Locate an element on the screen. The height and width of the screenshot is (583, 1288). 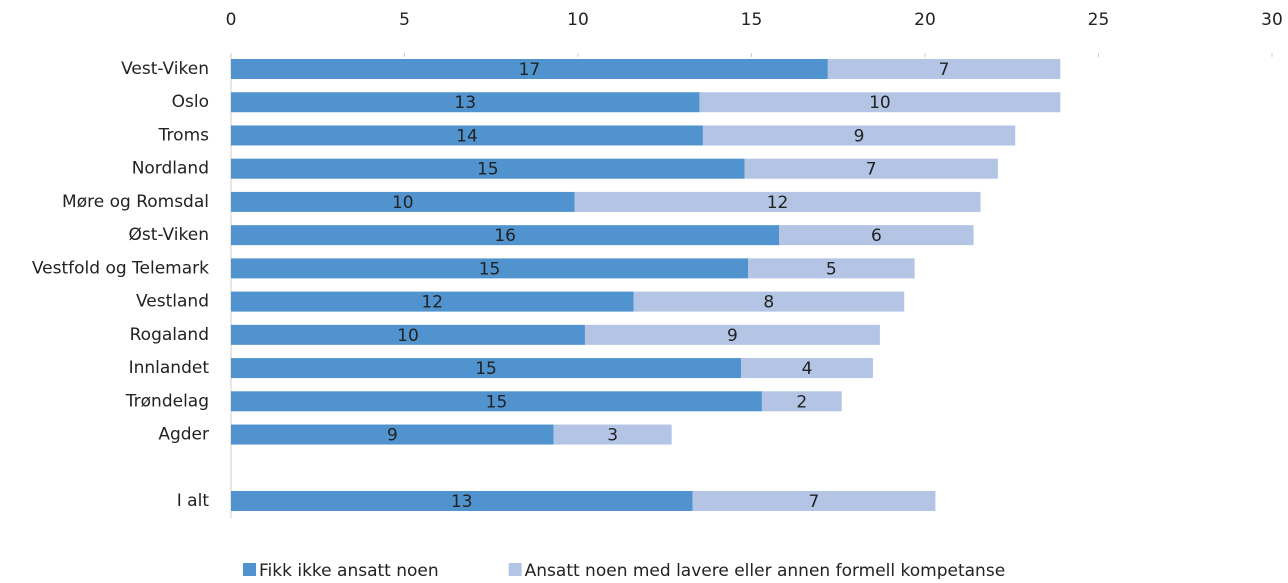
x-tick-label: 30 is located at coordinates (1272, 20).